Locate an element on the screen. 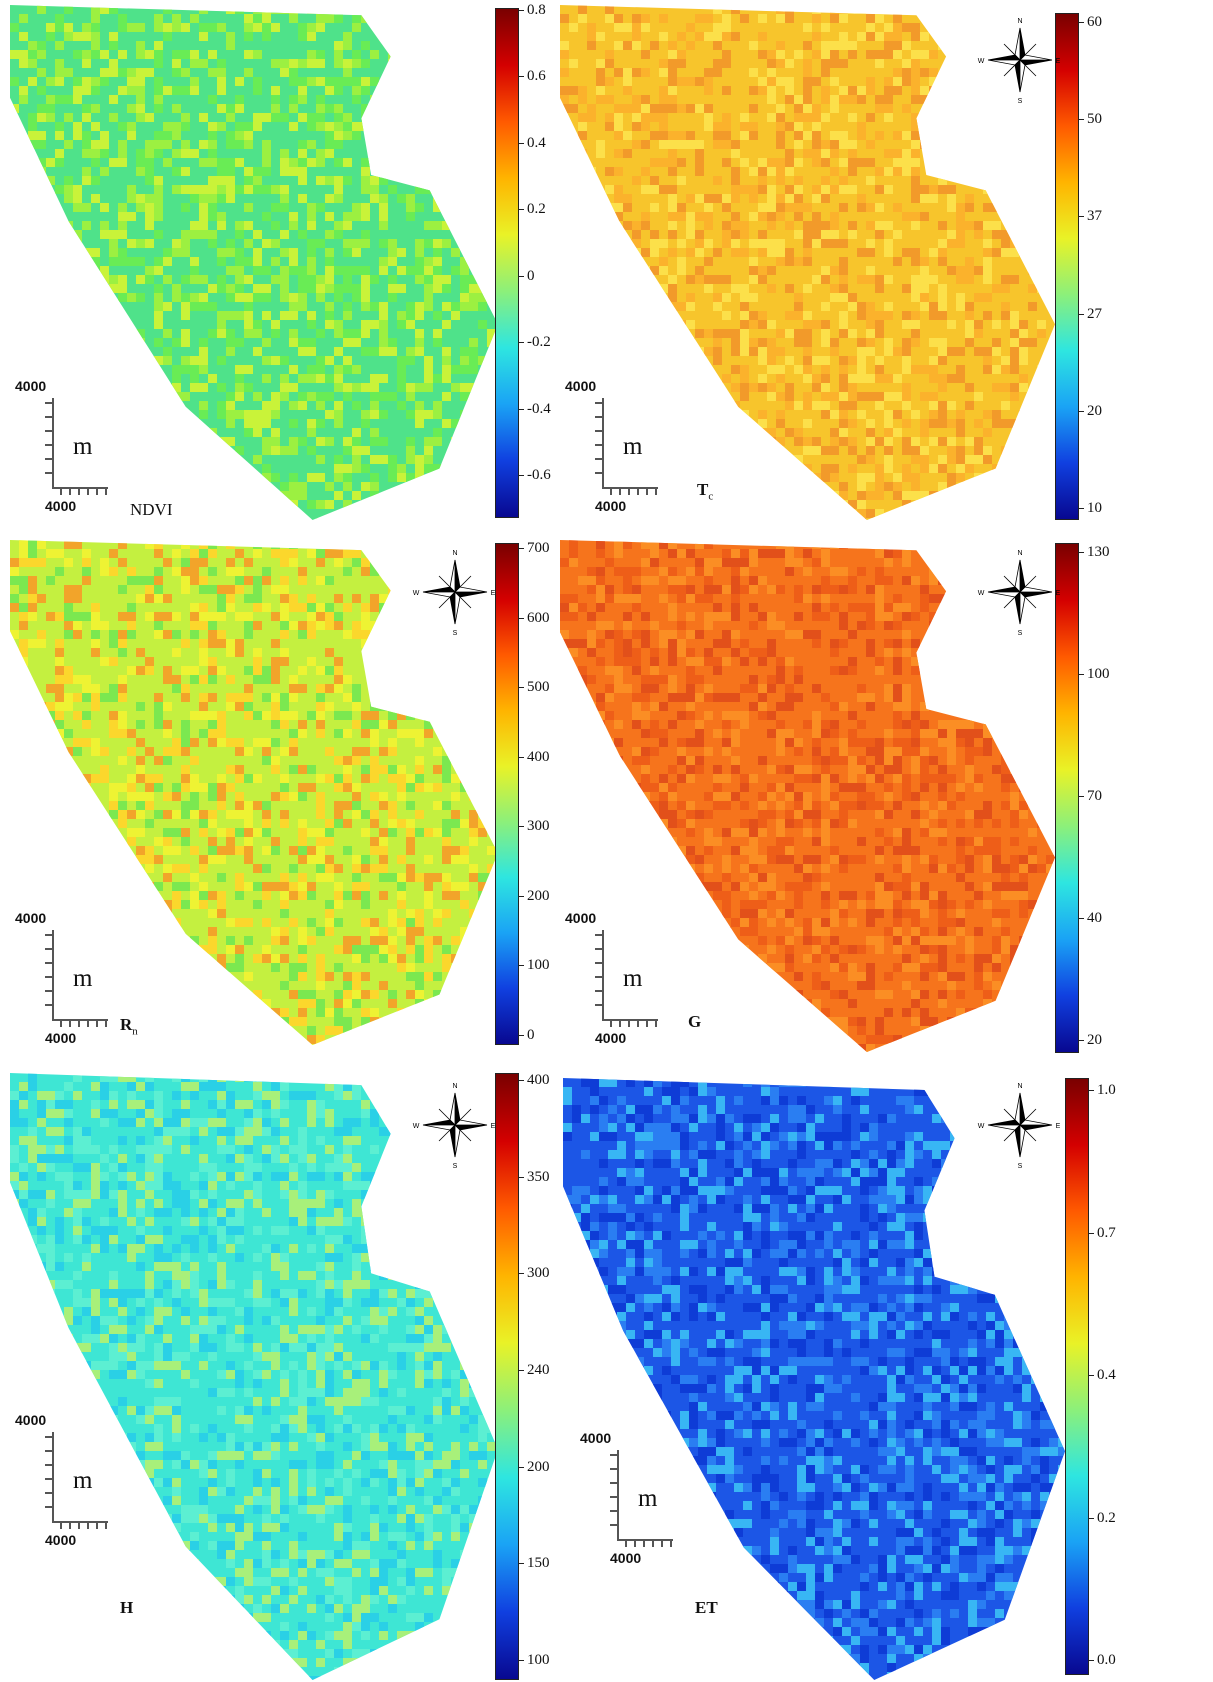  variable-label-ndvi: NDVI is located at coordinates (151, 510).